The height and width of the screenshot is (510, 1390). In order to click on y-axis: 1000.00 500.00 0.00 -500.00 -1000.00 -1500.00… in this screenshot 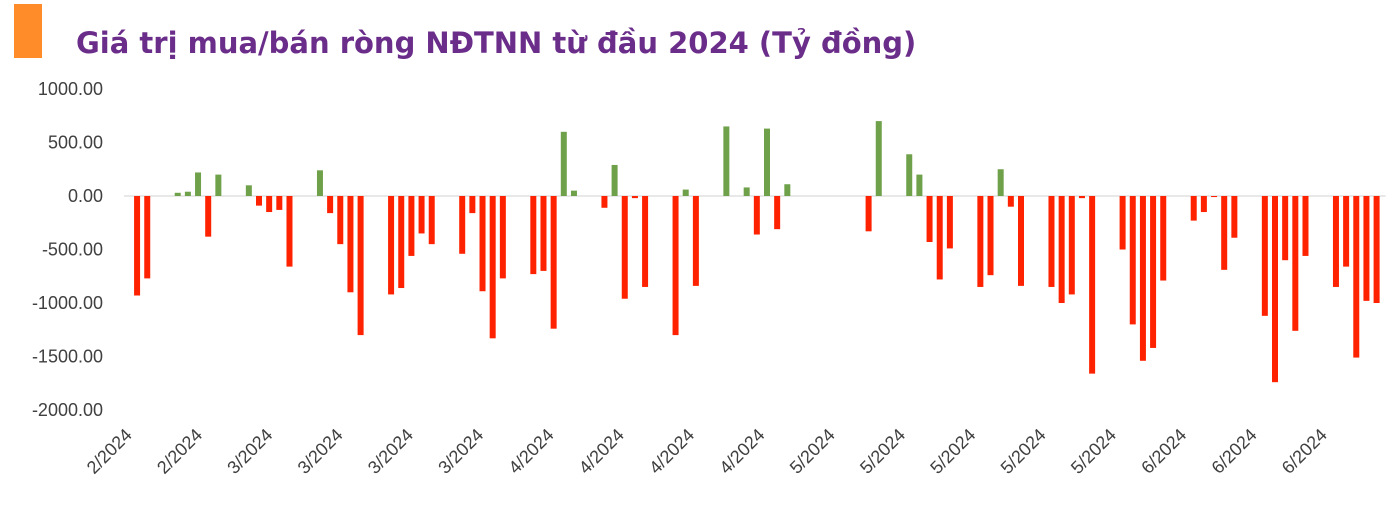, I will do `click(67, 249)`.